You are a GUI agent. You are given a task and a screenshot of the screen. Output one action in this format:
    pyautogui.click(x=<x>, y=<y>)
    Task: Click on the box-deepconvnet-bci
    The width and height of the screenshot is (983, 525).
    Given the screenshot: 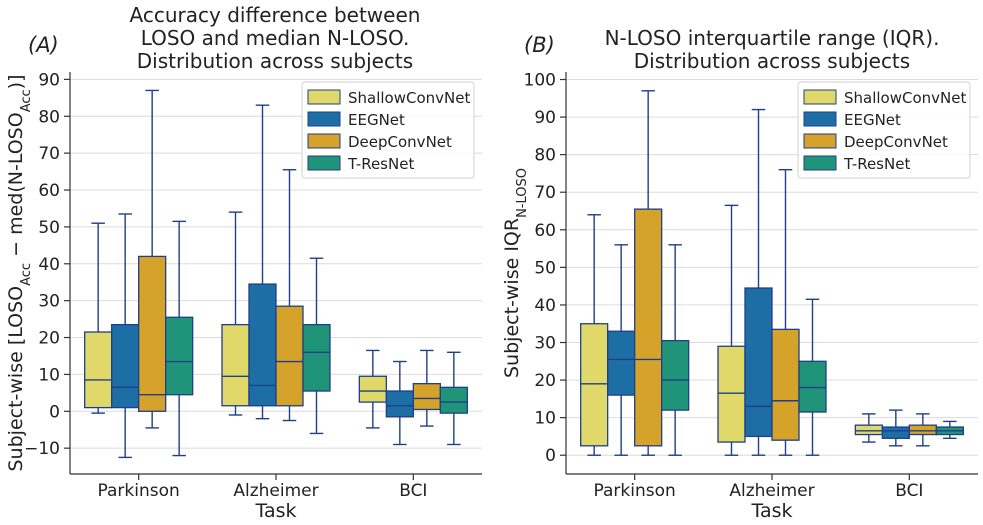 What is the action you would take?
    pyautogui.click(x=922, y=430)
    